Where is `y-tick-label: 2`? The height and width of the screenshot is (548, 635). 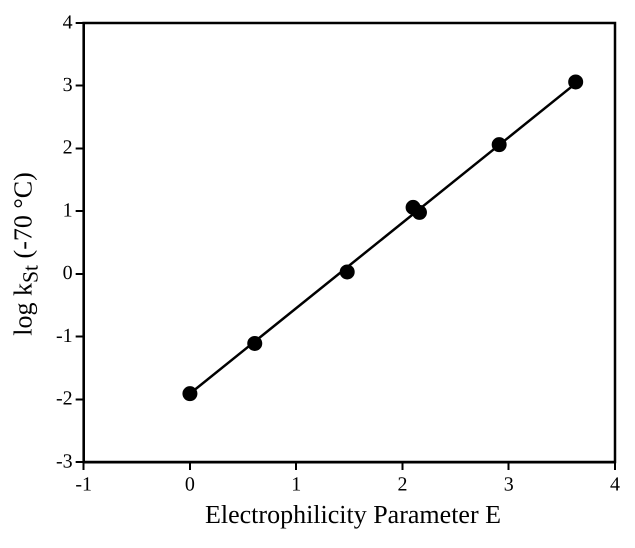 y-tick-label: 2 is located at coordinates (67, 147).